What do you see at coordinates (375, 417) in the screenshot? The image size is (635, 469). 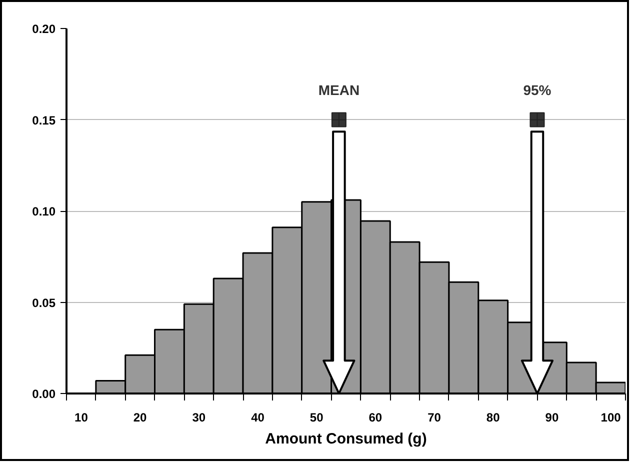 I see `x-tick-label: 60` at bounding box center [375, 417].